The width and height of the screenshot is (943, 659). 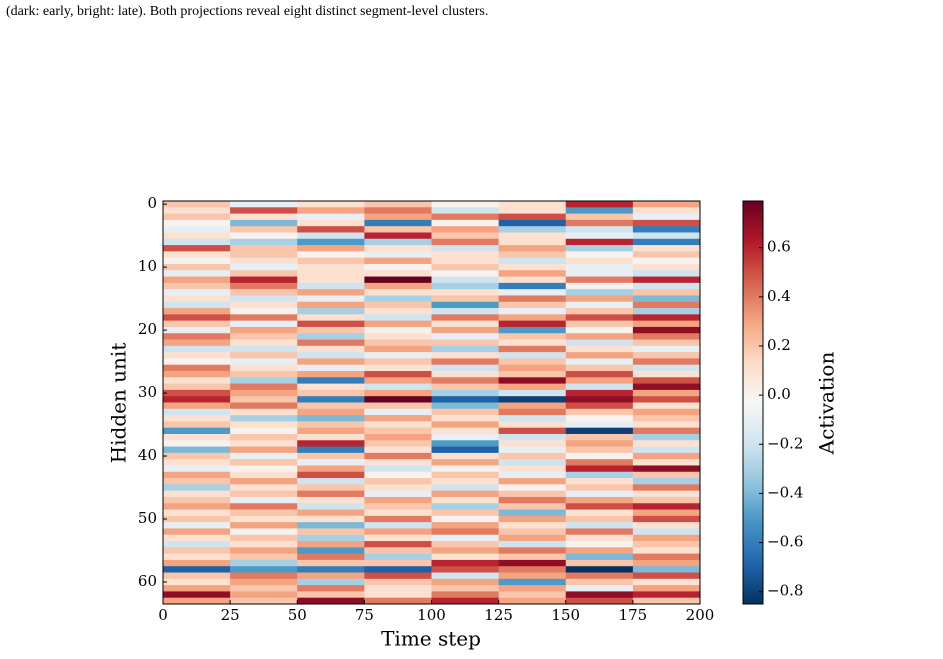 I want to click on colorbar-label: Activation, so click(x=827, y=404).